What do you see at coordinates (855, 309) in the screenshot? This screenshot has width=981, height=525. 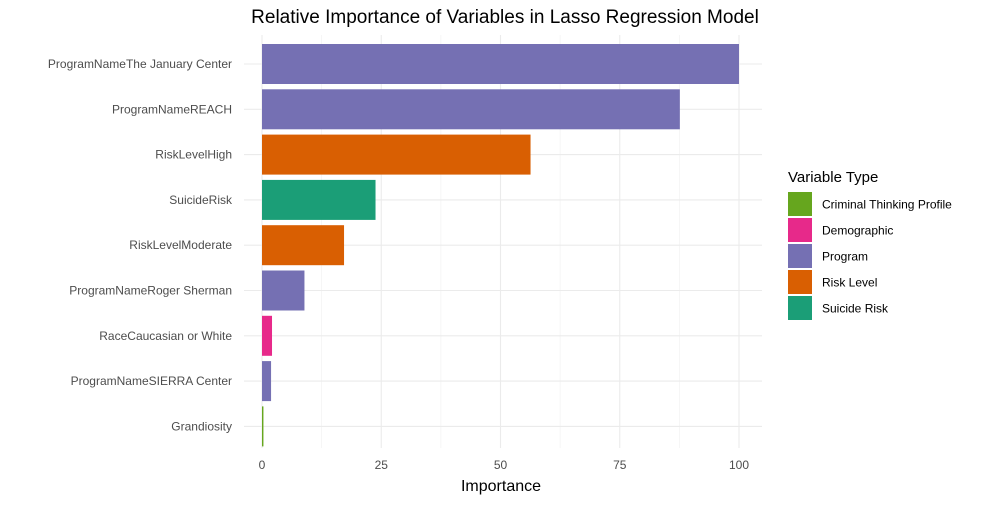 I see `legend-label: Suicide Risk` at bounding box center [855, 309].